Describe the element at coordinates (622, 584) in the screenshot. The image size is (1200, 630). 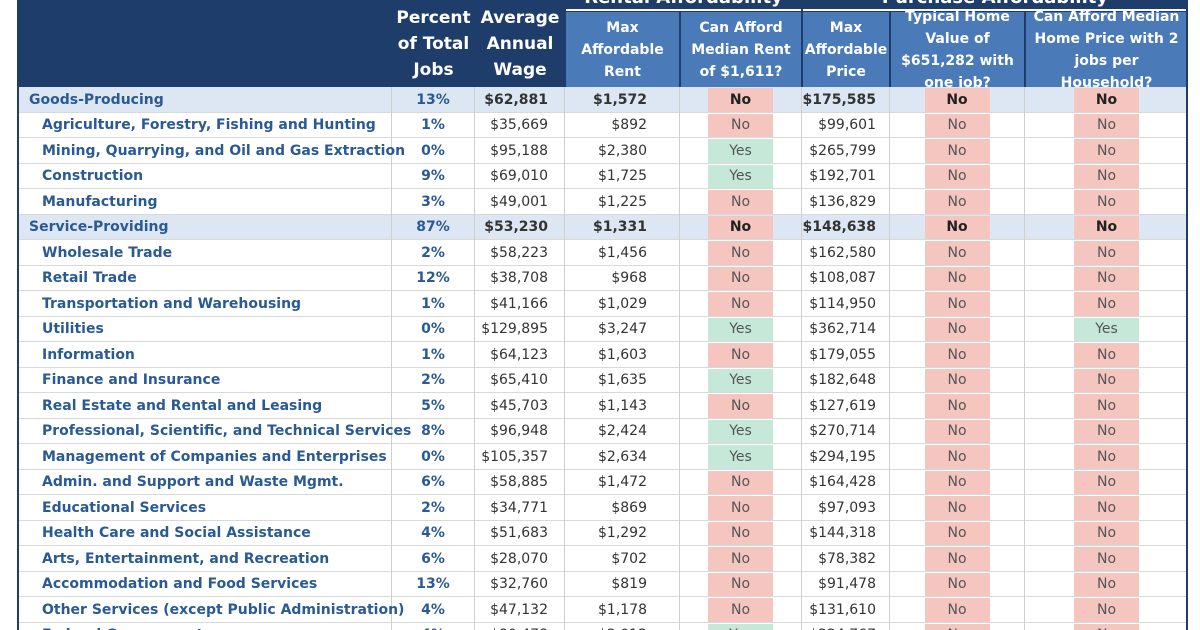
I see `number-cell: $819` at that location.